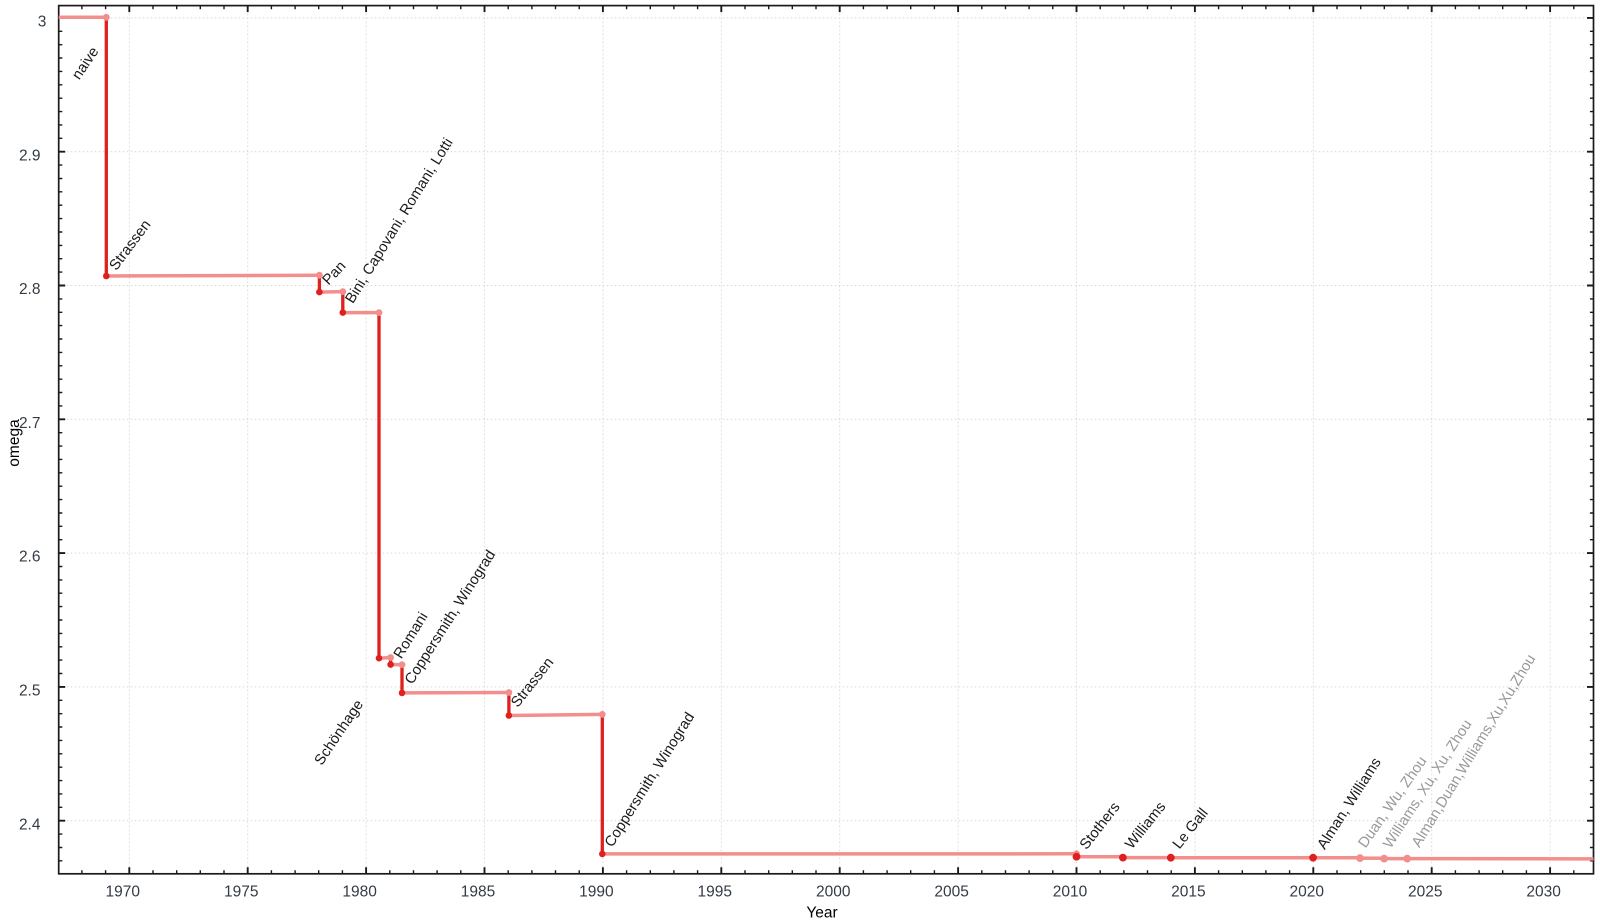  What do you see at coordinates (30, 691) in the screenshot?
I see `svg-text: 2.5` at bounding box center [30, 691].